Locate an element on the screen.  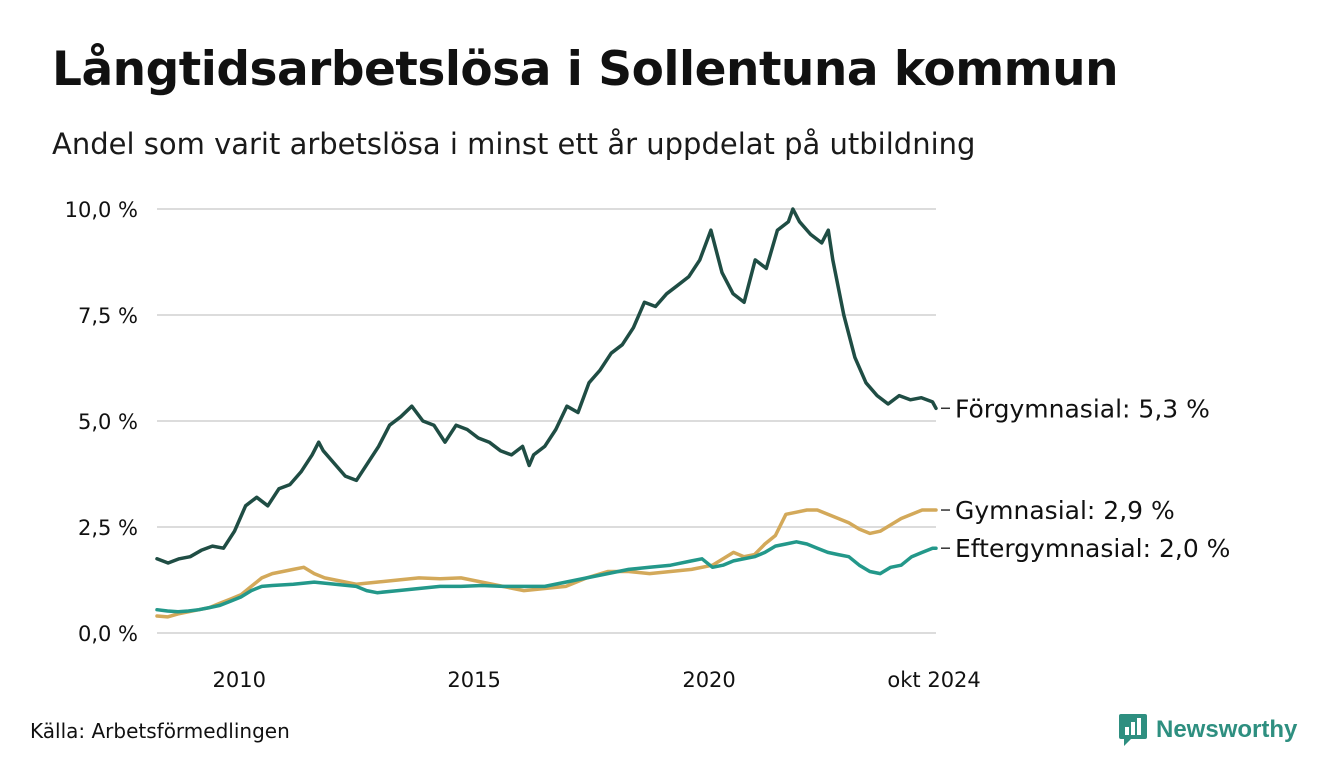
end-label-gymnasial: Gymnasial: 2,9 % is located at coordinates (1065, 510).